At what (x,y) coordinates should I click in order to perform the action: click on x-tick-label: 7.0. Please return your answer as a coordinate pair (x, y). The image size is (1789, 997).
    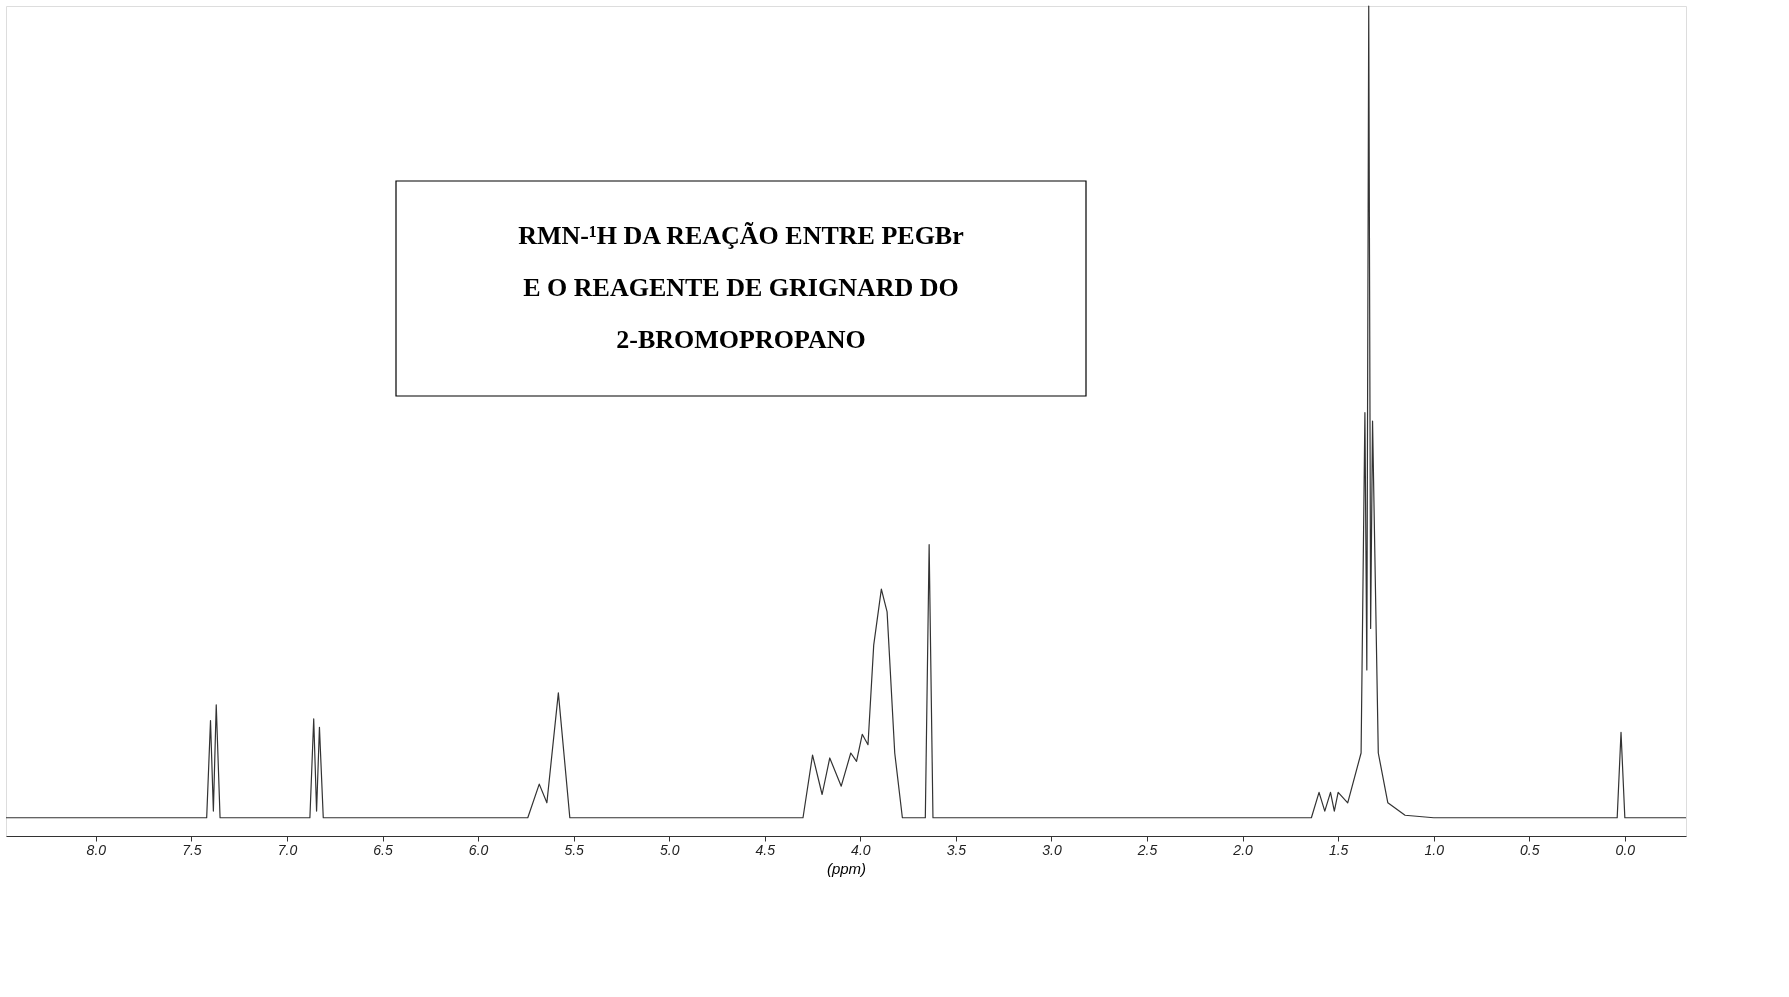
    Looking at the image, I should click on (287, 849).